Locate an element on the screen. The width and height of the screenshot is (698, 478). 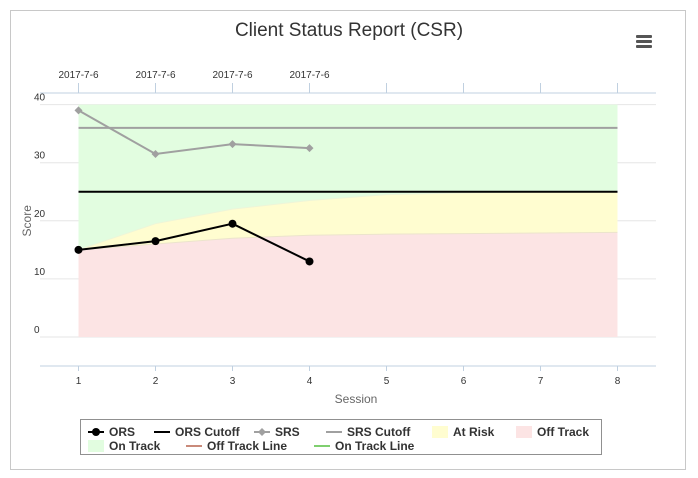
legend-label: SRS Cutoff is located at coordinates (379, 432).